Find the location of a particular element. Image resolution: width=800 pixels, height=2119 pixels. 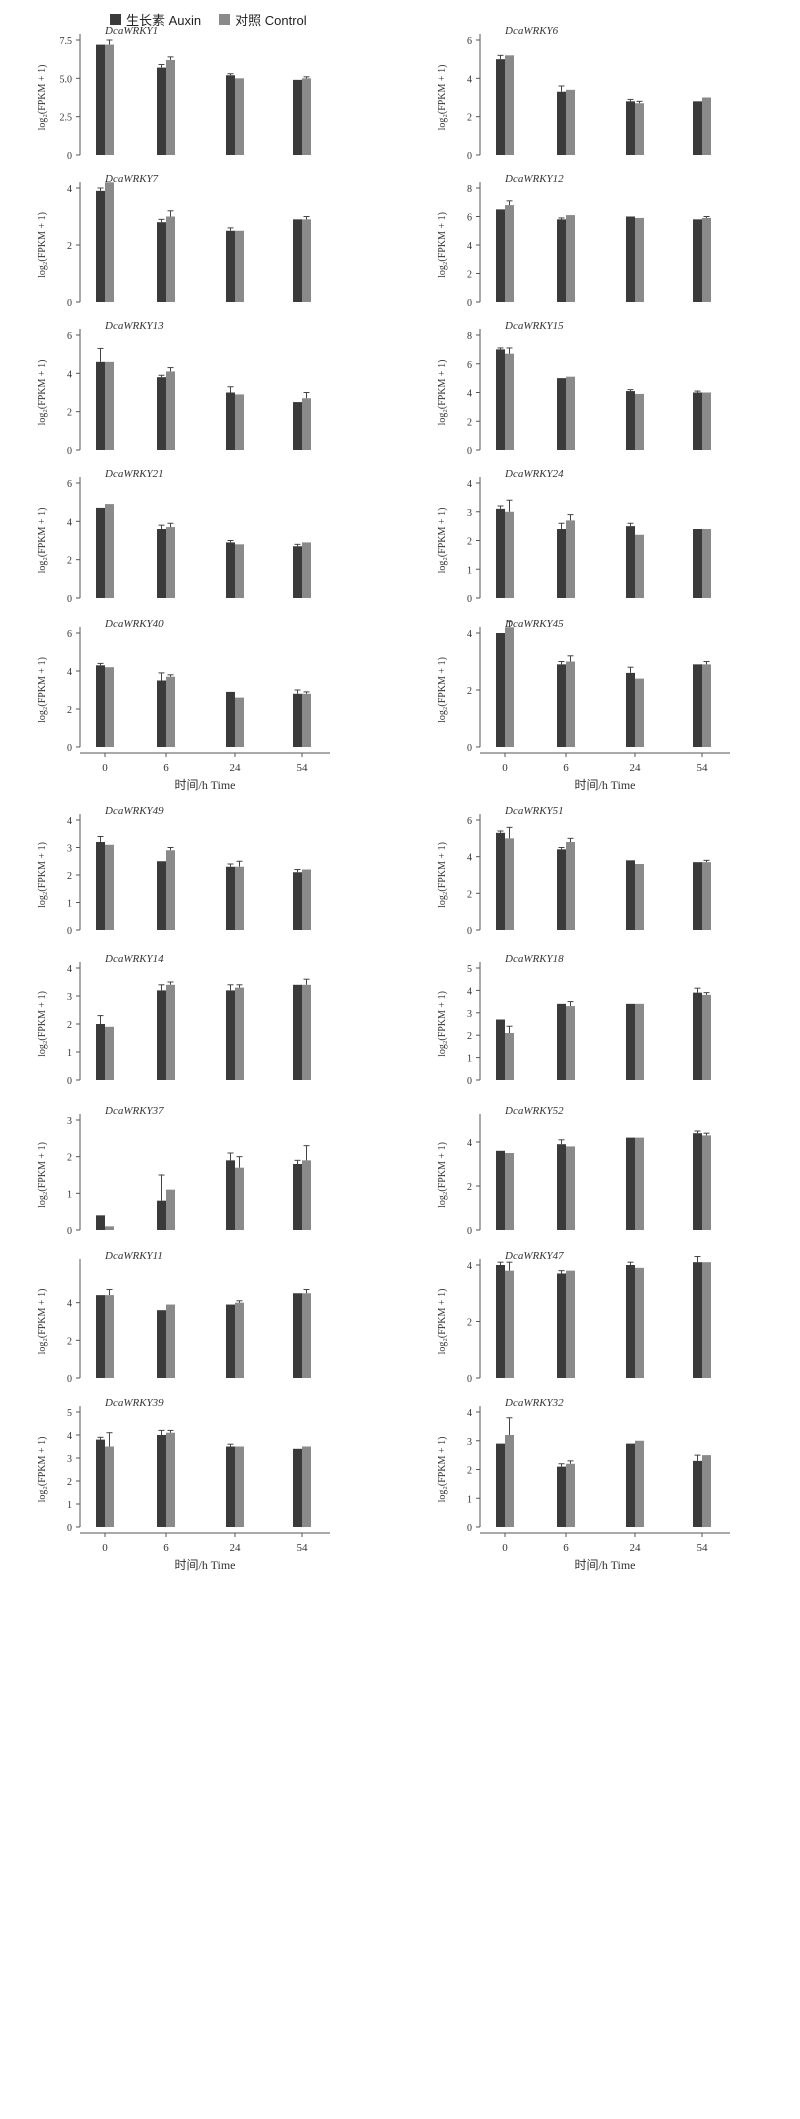

dcawrky37-ytick-label: 0 is located at coordinates (69, 1231).